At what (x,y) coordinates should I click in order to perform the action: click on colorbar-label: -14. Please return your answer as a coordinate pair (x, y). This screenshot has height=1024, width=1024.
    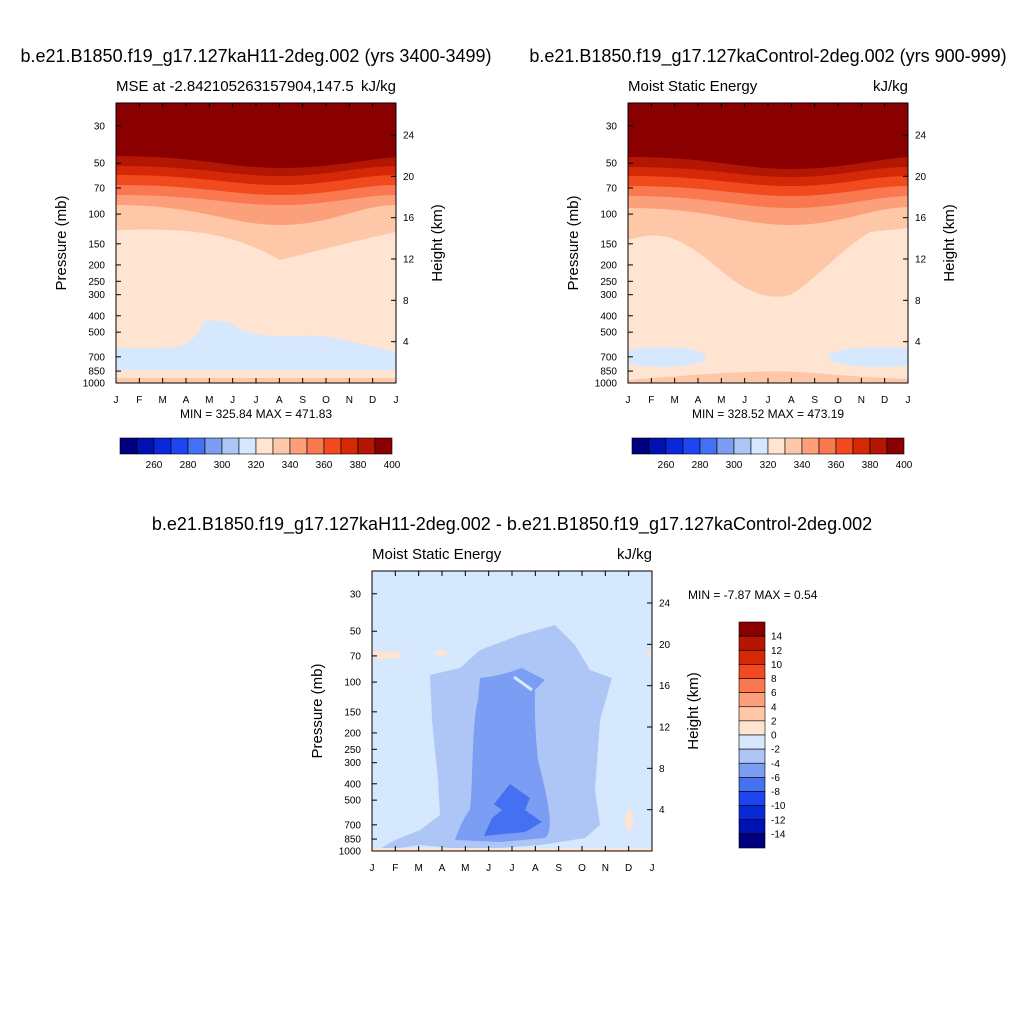
    Looking at the image, I should click on (778, 834).